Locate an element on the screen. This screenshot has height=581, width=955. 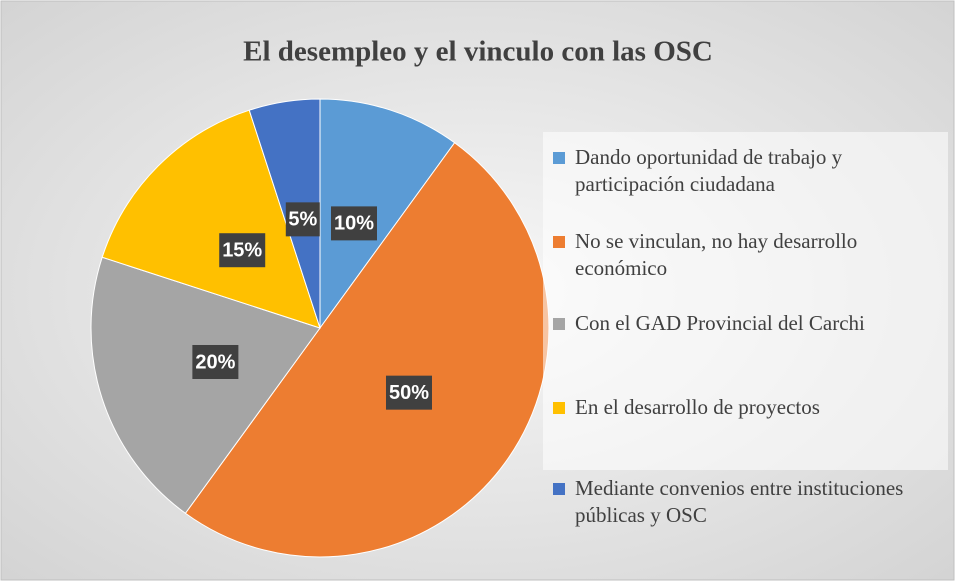
data-label: 5% is located at coordinates (302, 220).